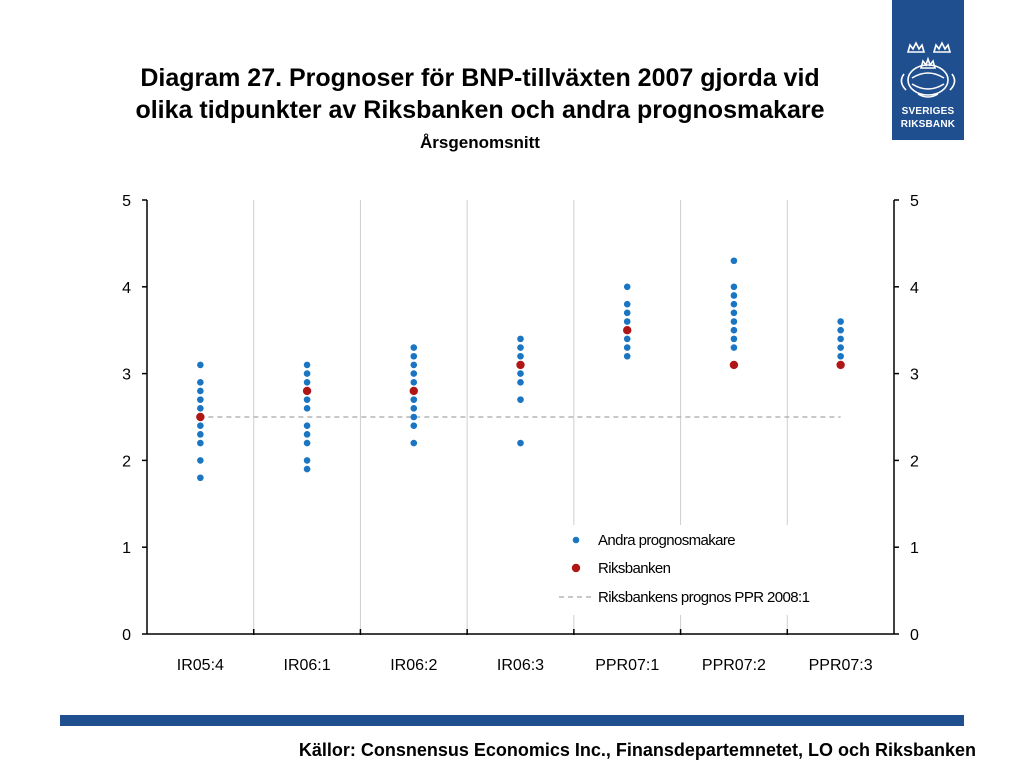 The height and width of the screenshot is (768, 1024). I want to click on riksbank-logo: SVERIGES RIKSBANK, so click(928, 70).